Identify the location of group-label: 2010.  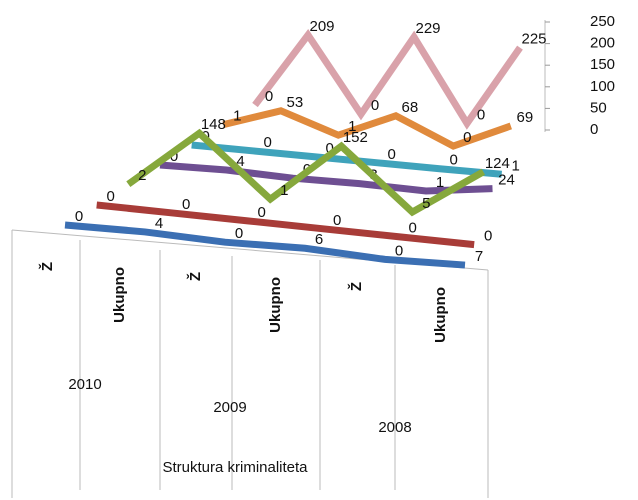
(84, 384).